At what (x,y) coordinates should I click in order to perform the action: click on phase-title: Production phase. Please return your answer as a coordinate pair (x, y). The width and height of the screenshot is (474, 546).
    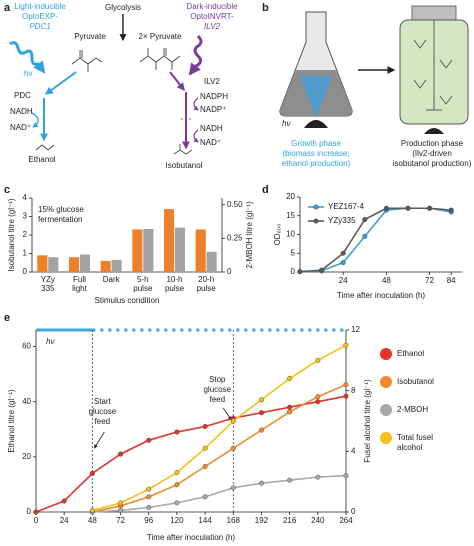
    Looking at the image, I should click on (432, 143).